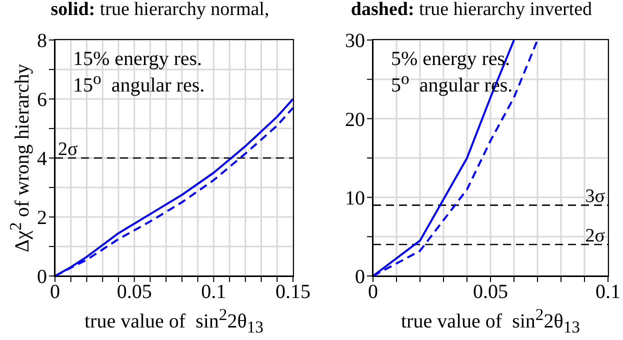  Describe the element at coordinates (355, 119) in the screenshot. I see `y-tick-label: 20` at that location.